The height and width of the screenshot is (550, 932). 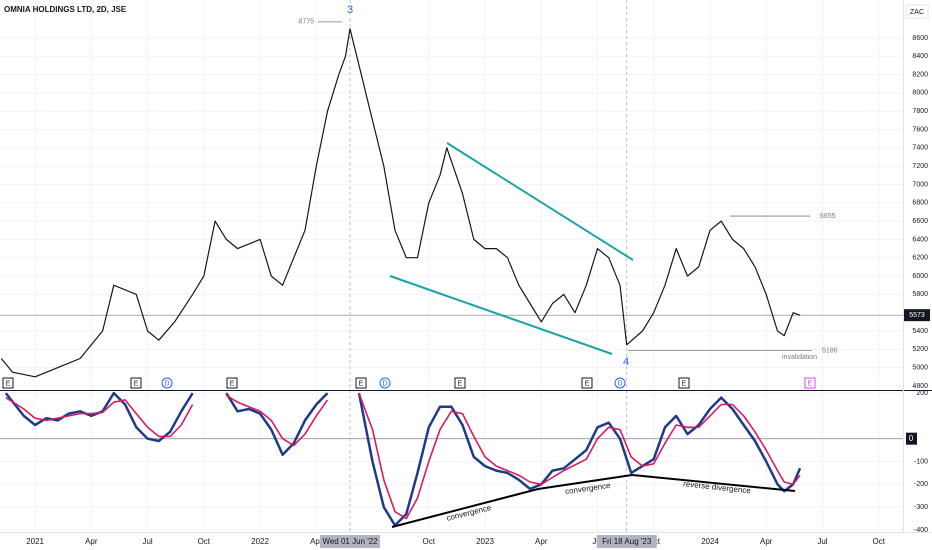 I want to click on currency: ZAC, so click(x=917, y=12).